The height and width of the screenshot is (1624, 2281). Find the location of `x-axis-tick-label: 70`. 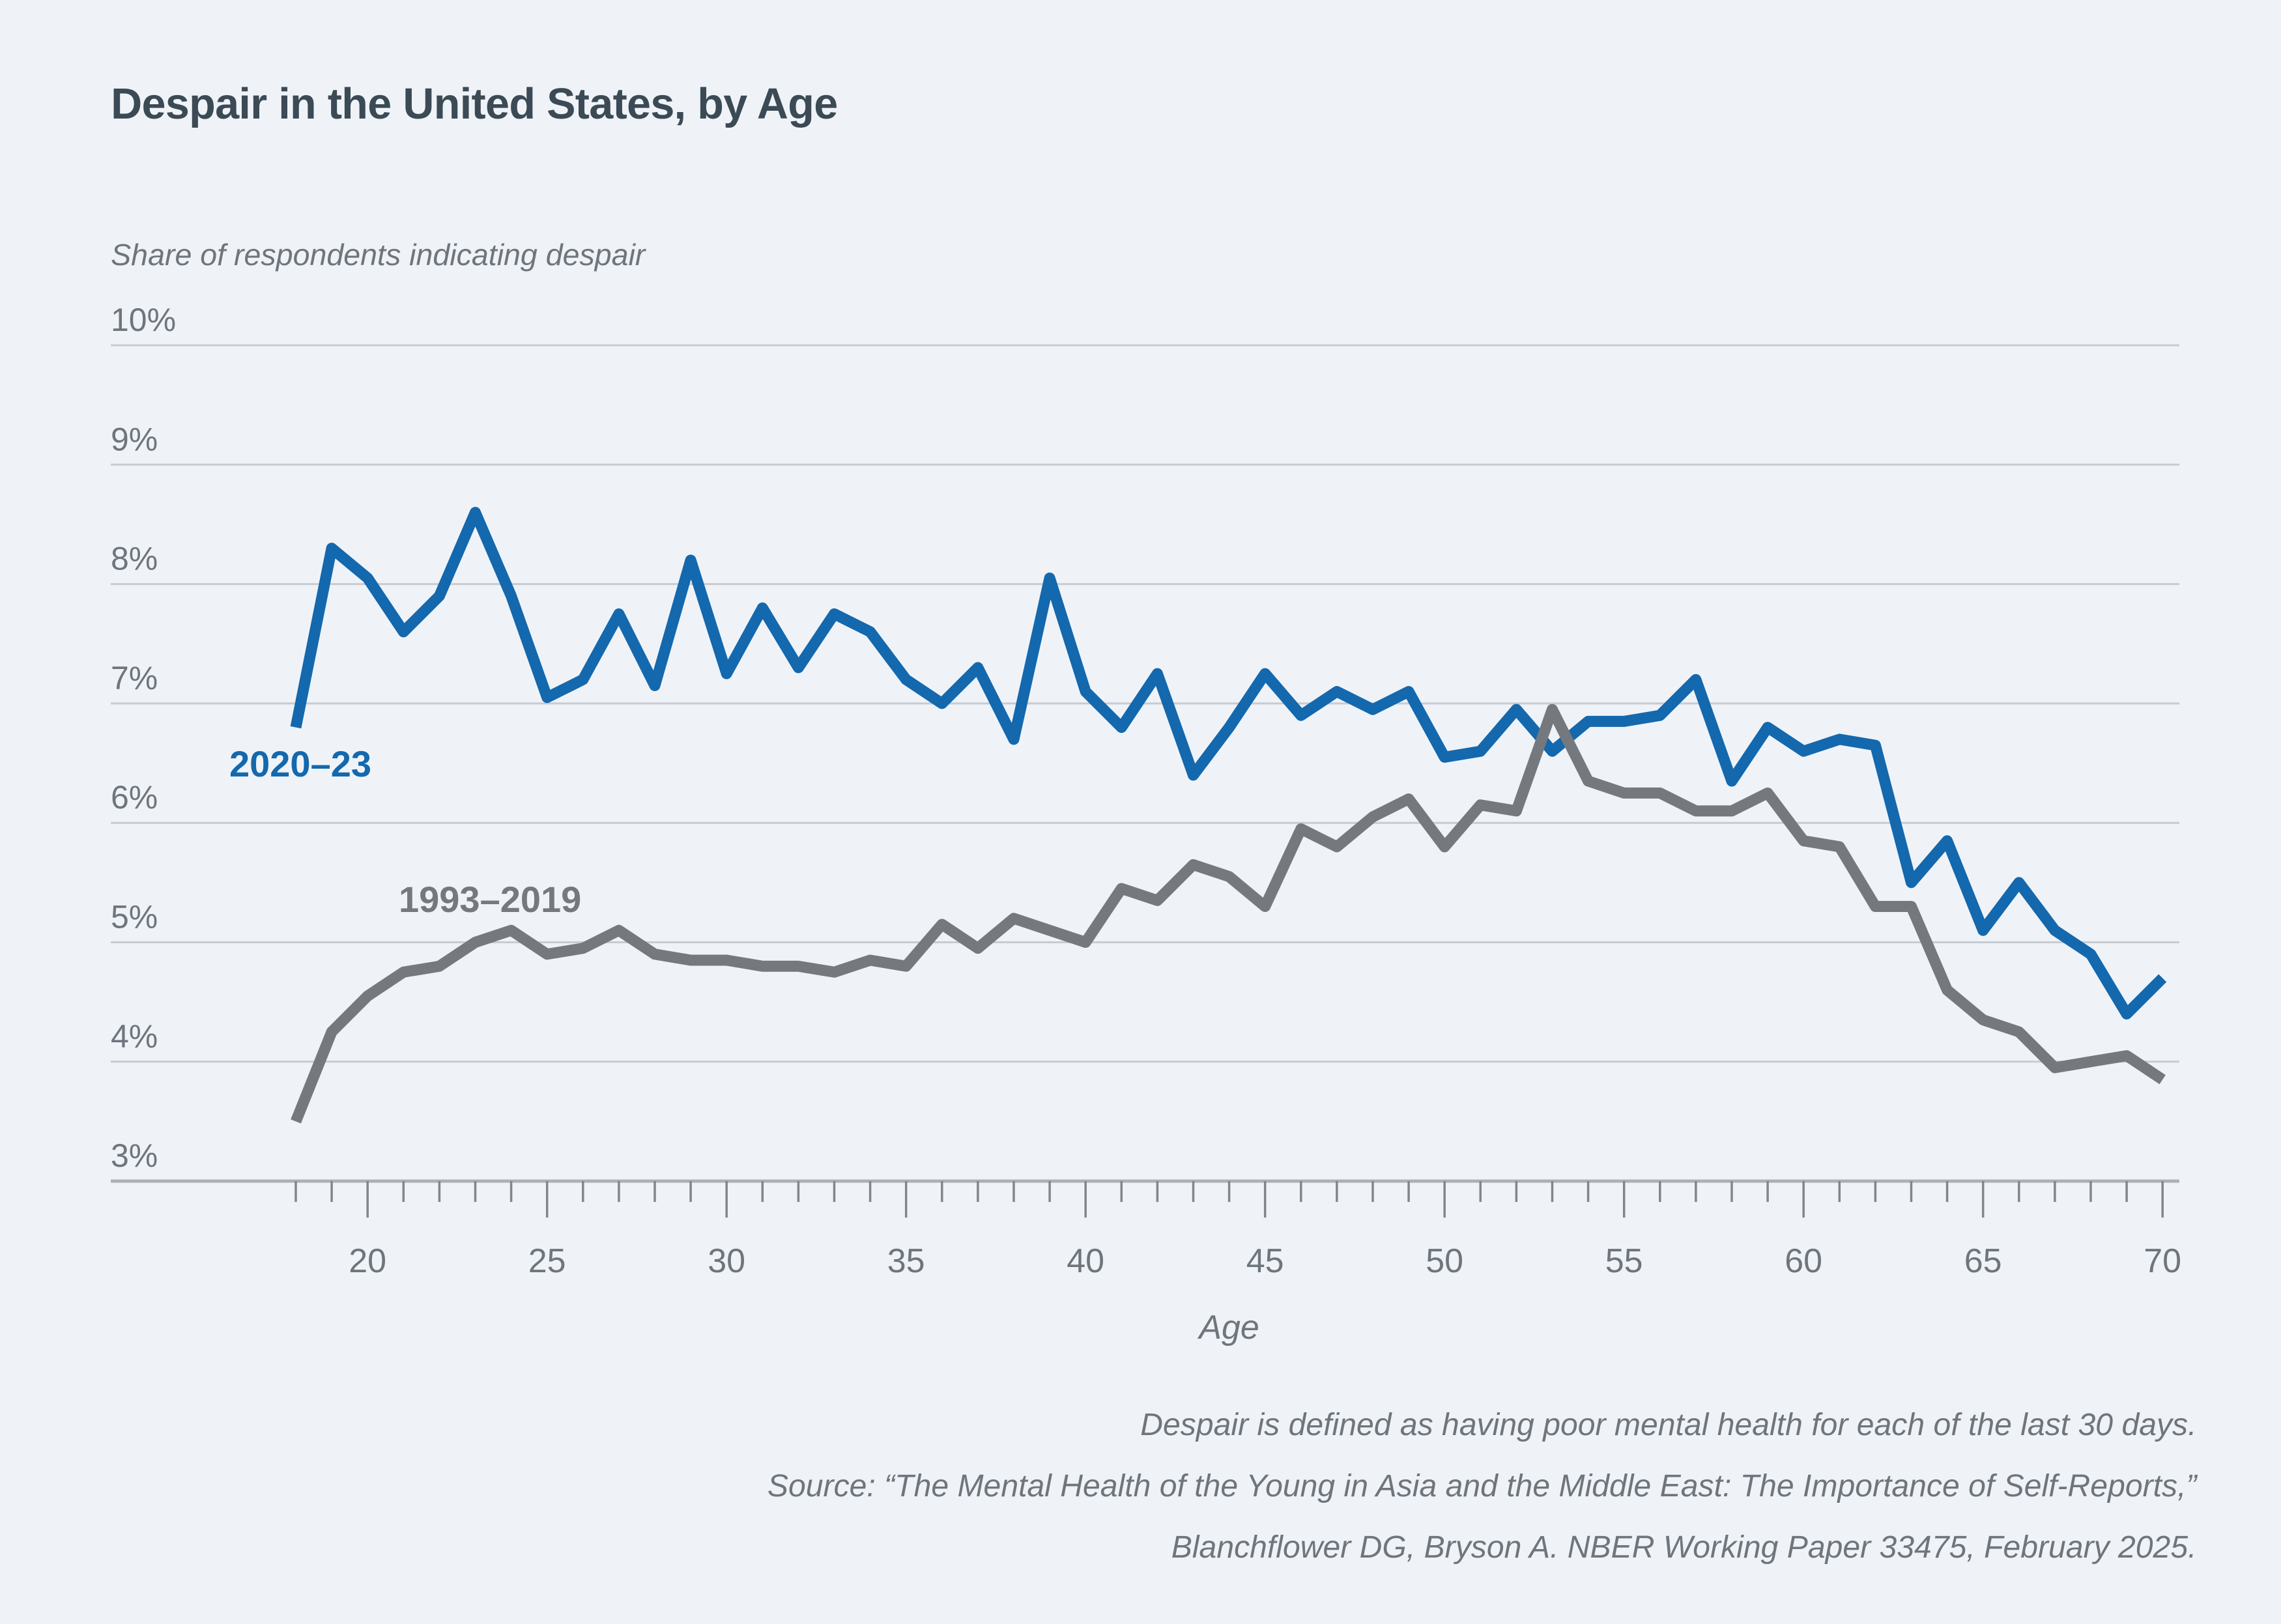

x-axis-tick-label: 70 is located at coordinates (2162, 1261).